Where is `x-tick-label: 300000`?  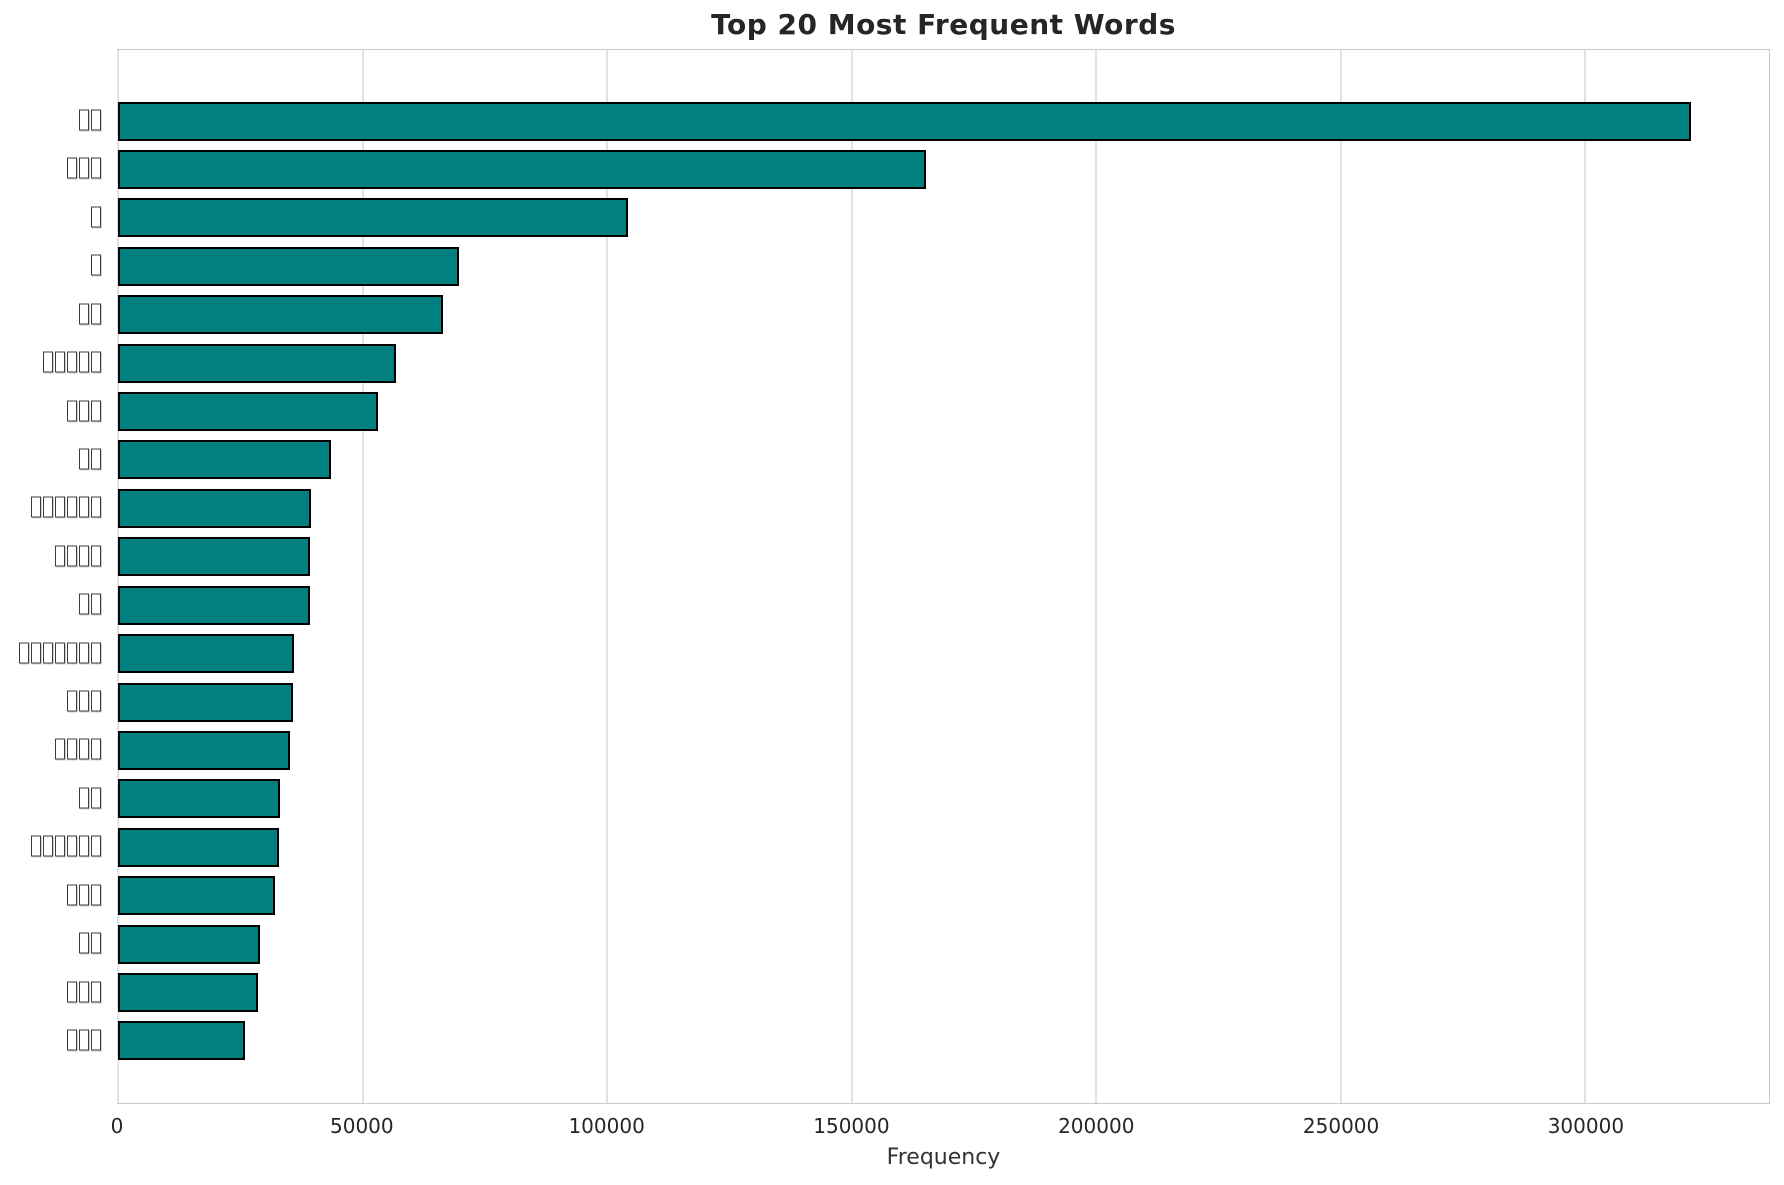
x-tick-label: 300000 is located at coordinates (1586, 1126).